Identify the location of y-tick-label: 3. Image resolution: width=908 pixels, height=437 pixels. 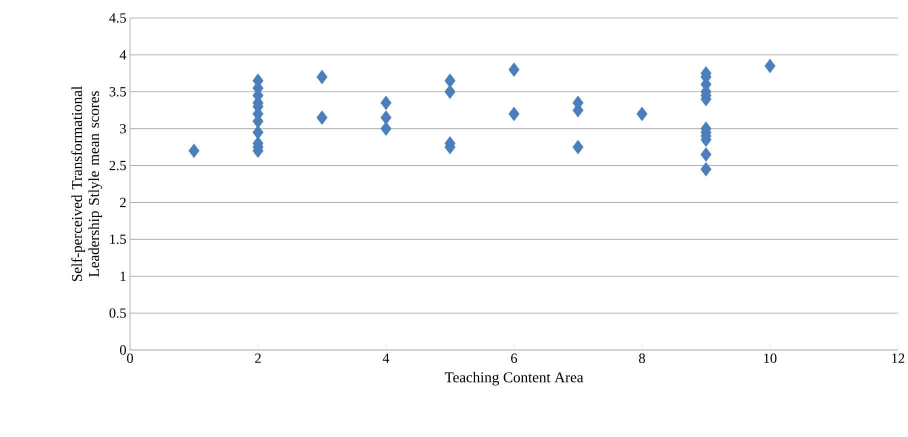
(123, 129).